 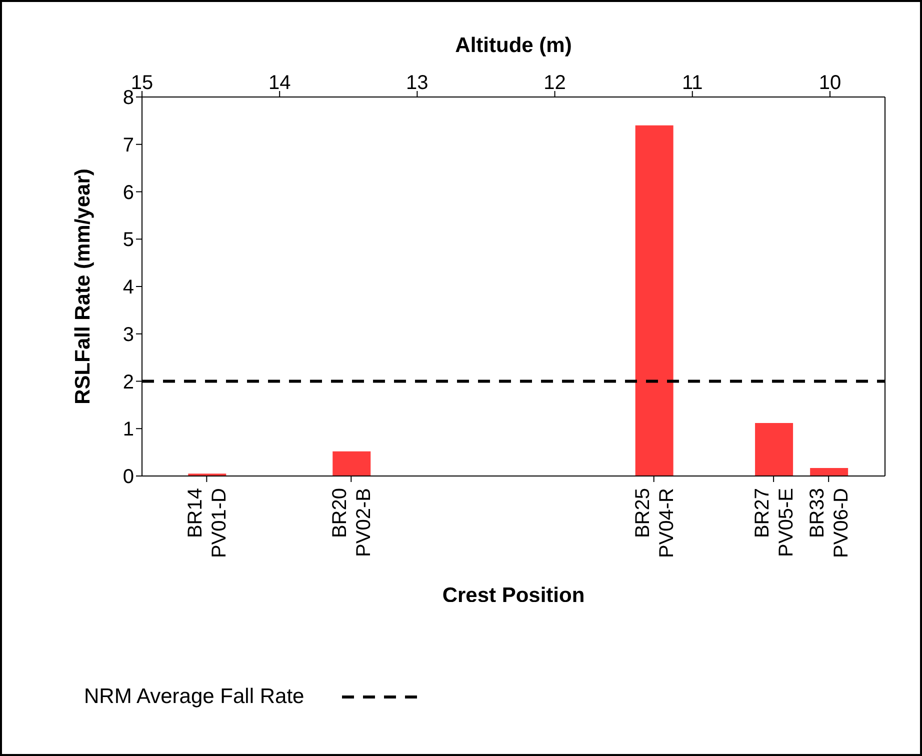 What do you see at coordinates (830, 83) in the screenshot?
I see `x-tick-label: 10` at bounding box center [830, 83].